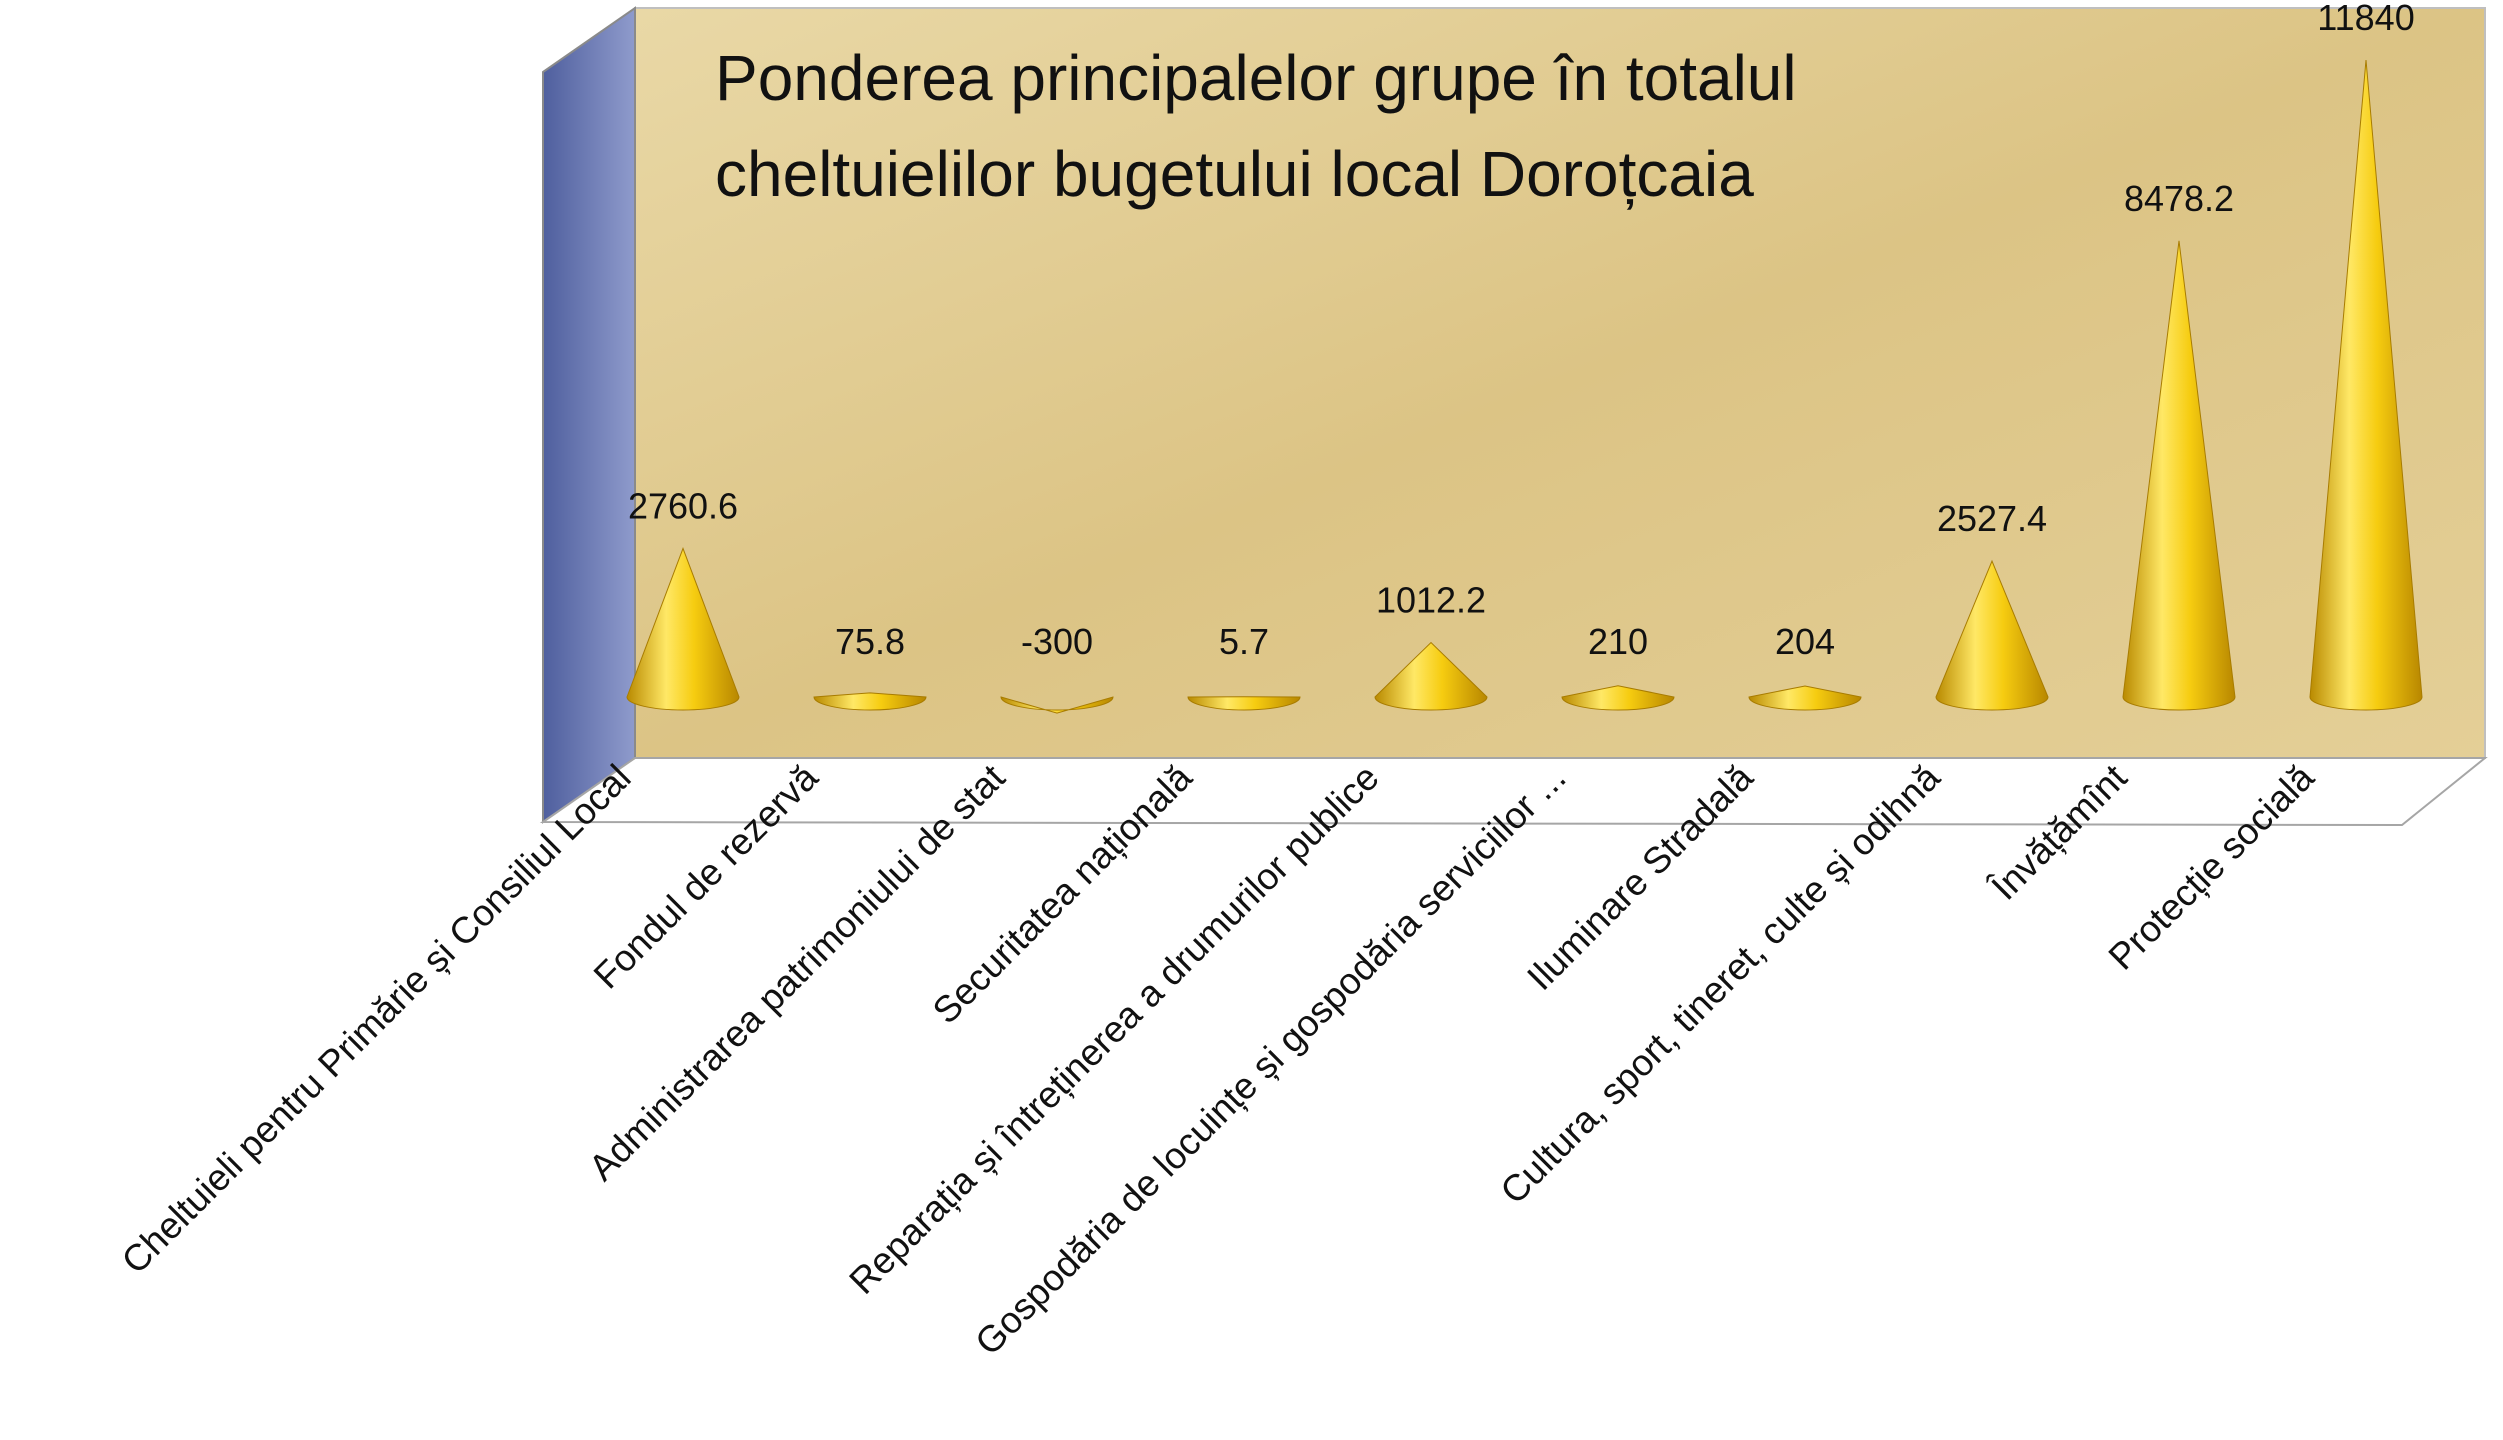 Image resolution: width=2503 pixels, height=1440 pixels. What do you see at coordinates (1244, 641) in the screenshot?
I see `value-label: 5.7` at bounding box center [1244, 641].